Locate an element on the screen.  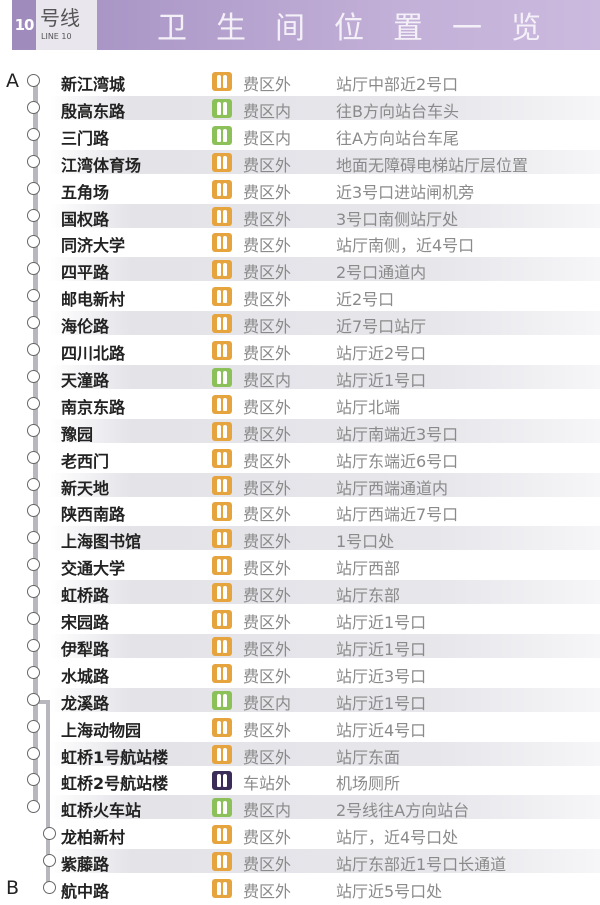
station-row: 新江湾城 费区外 站厅中部近2号口 is located at coordinates (300, 81).